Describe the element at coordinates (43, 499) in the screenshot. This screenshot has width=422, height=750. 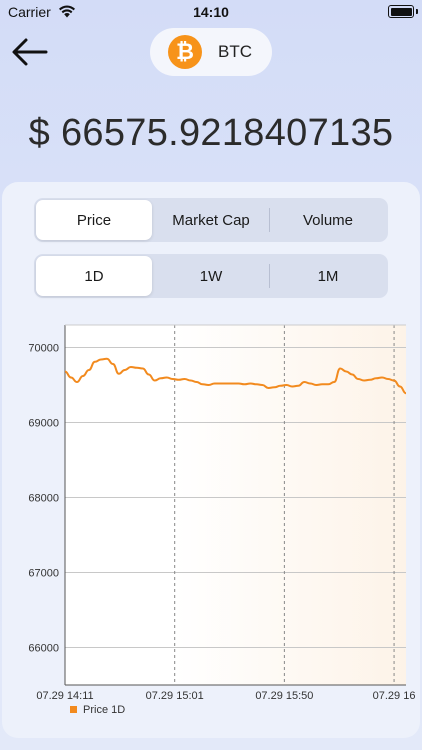
I see `y-tick-label: 68000` at that location.